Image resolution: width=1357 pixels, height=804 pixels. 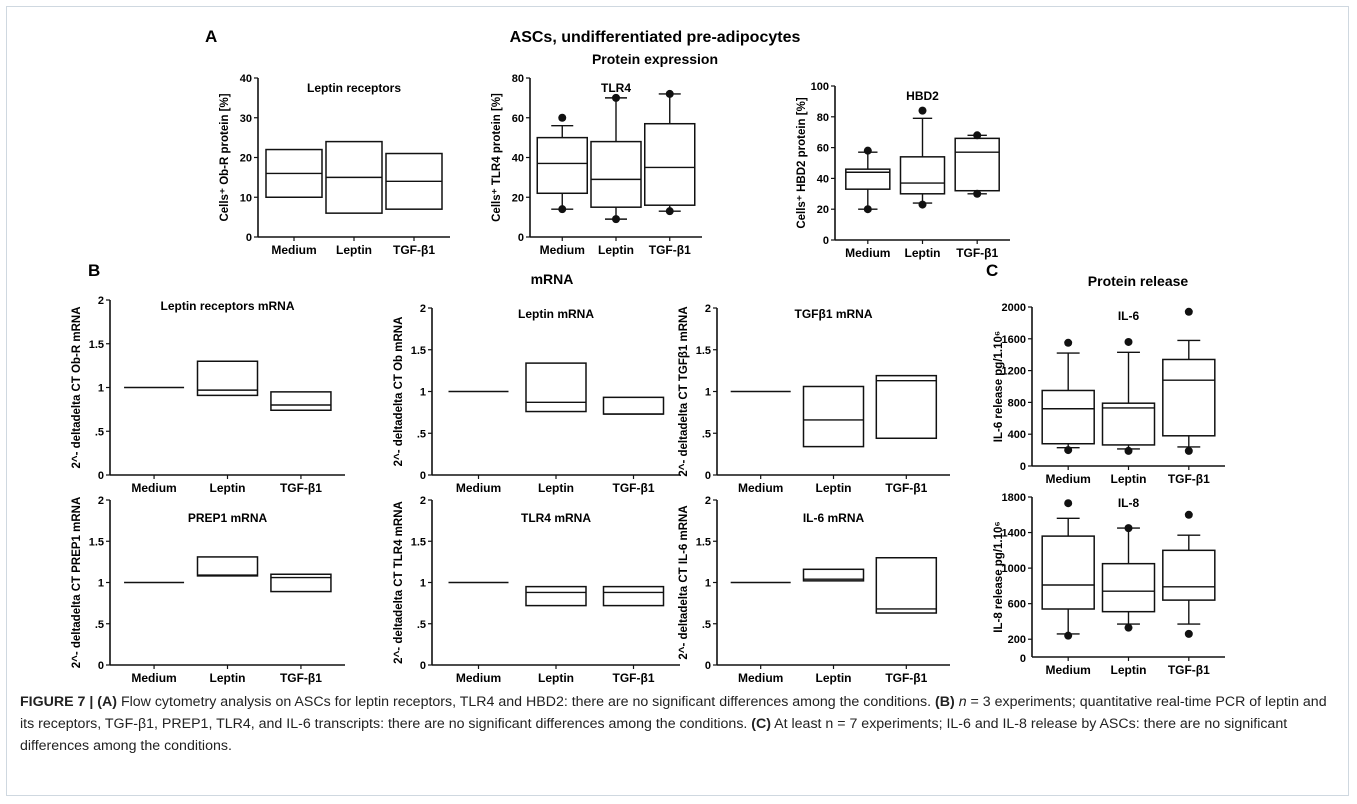 What do you see at coordinates (59, 702) in the screenshot?
I see `caption-fig-label: FIGURE 7 |` at bounding box center [59, 702].